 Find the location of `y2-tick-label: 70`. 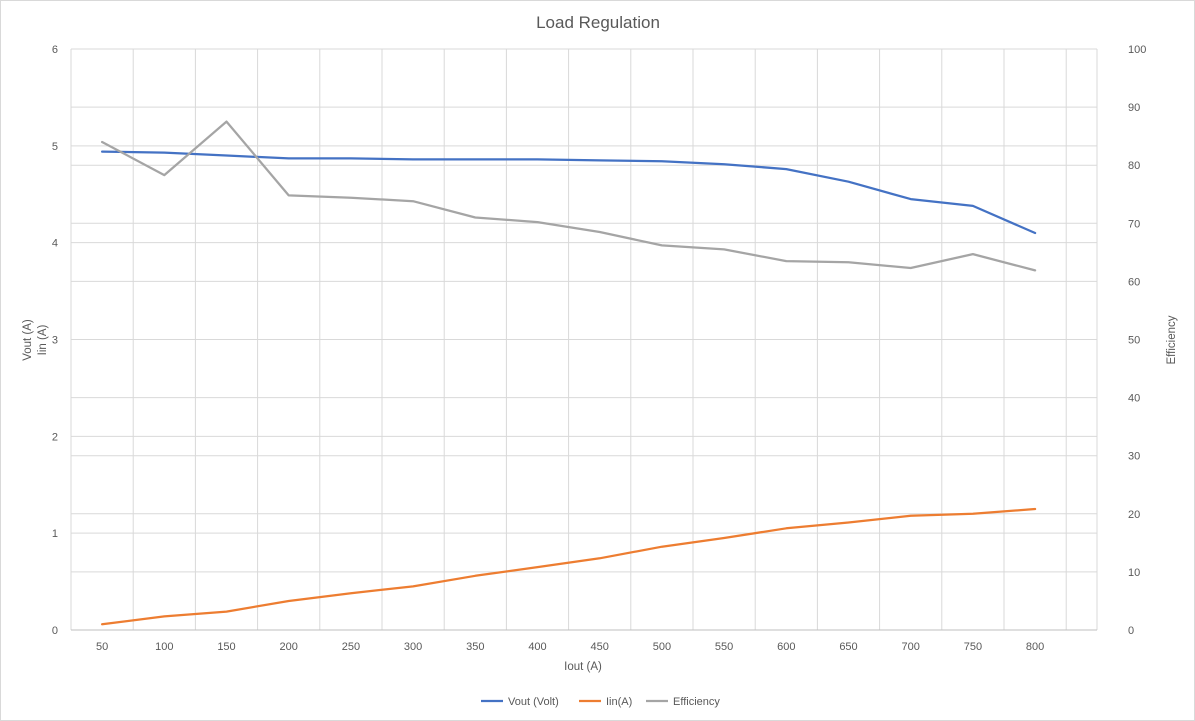

y2-tick-label: 70 is located at coordinates (1134, 224).